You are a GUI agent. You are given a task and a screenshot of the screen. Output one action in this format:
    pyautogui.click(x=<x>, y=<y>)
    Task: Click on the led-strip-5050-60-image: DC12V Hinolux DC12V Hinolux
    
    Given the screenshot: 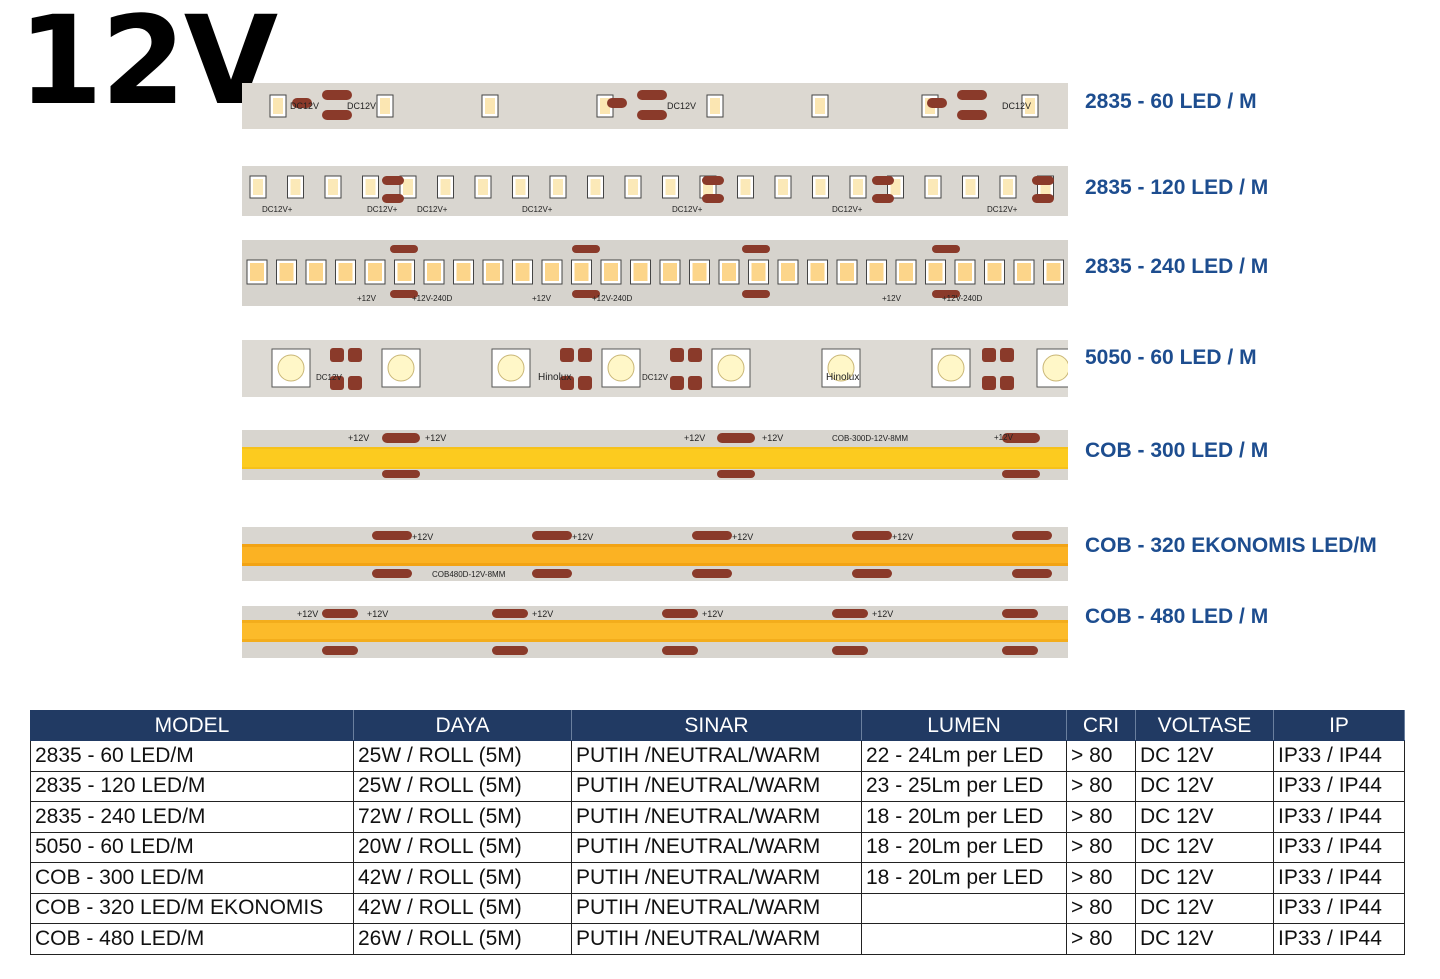 What is the action you would take?
    pyautogui.click(x=655, y=368)
    